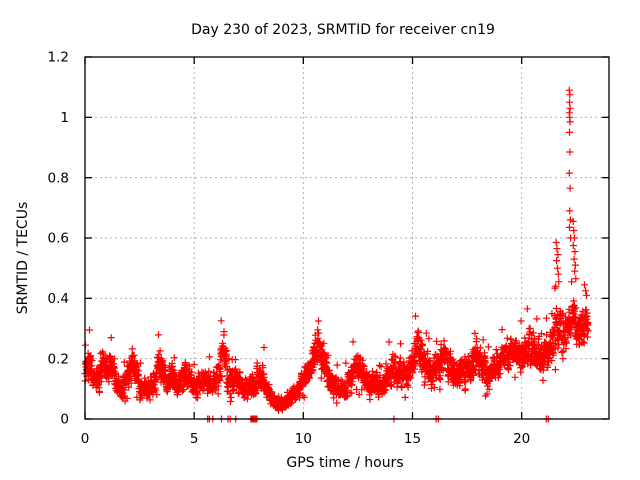 The height and width of the screenshot is (480, 640). Describe the element at coordinates (58, 299) in the screenshot. I see `y-tick-label: 0.4` at that location.